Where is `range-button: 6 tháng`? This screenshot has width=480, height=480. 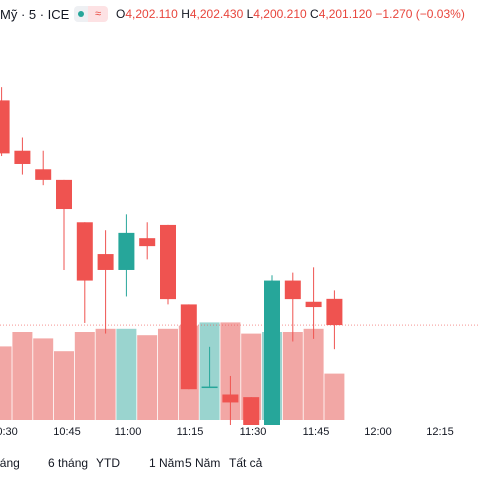
range-button: 6 tháng is located at coordinates (68, 463).